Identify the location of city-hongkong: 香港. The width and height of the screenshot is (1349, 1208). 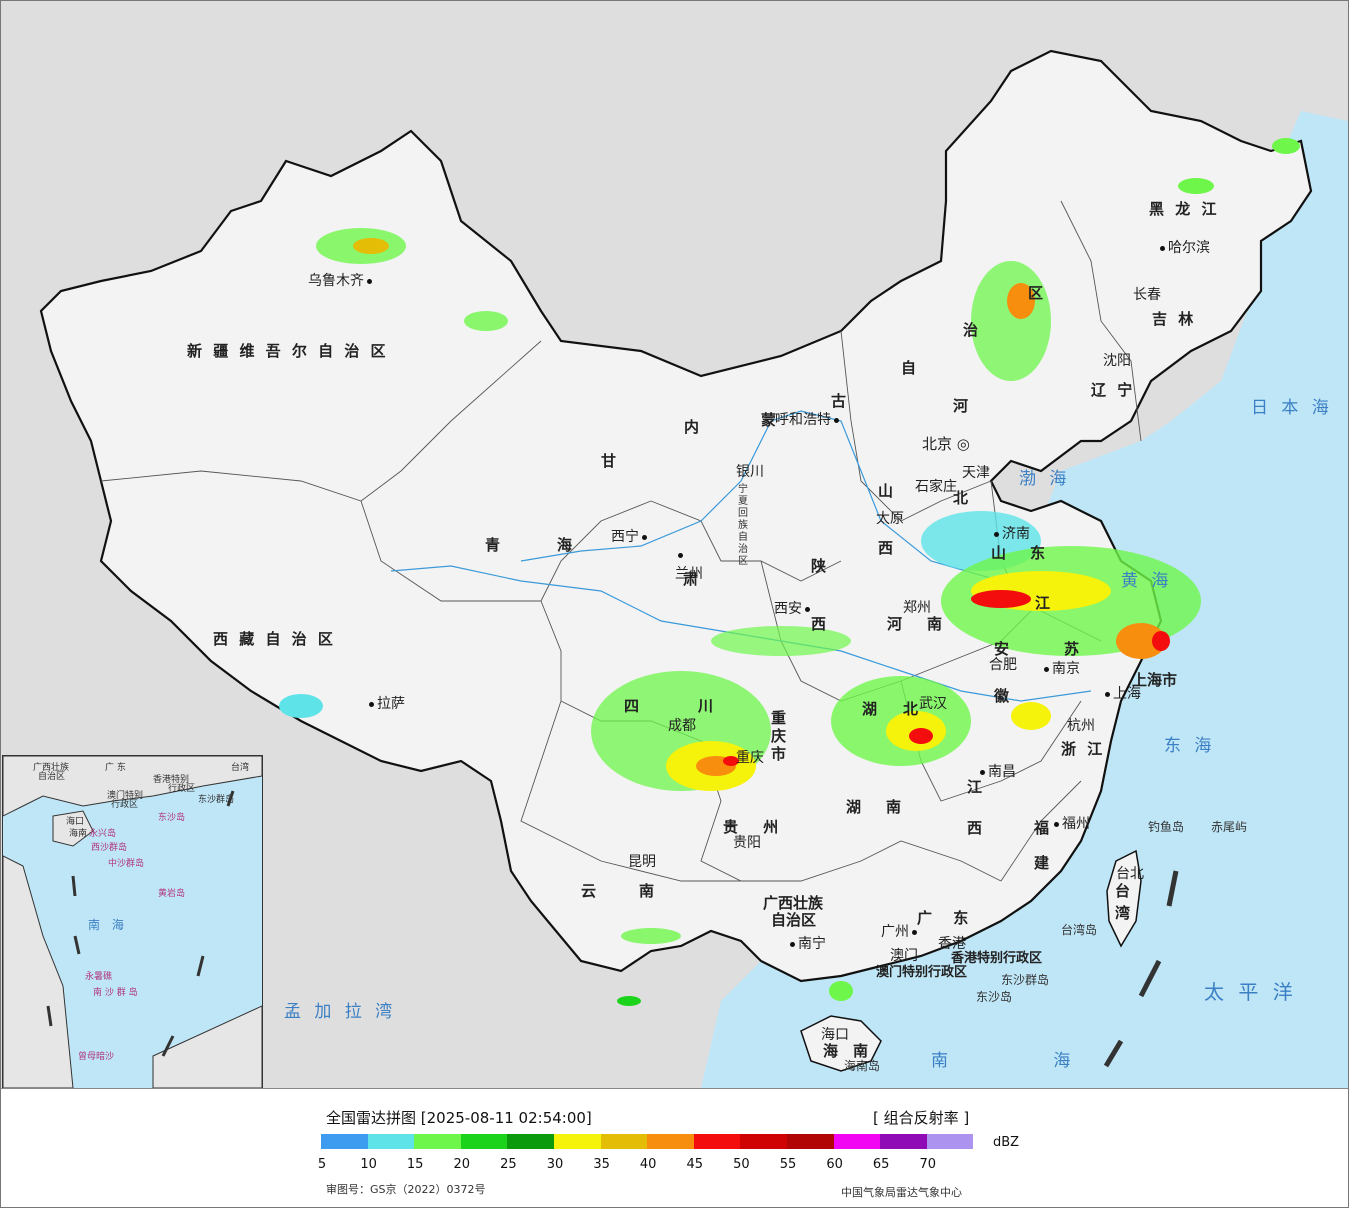
(952, 944).